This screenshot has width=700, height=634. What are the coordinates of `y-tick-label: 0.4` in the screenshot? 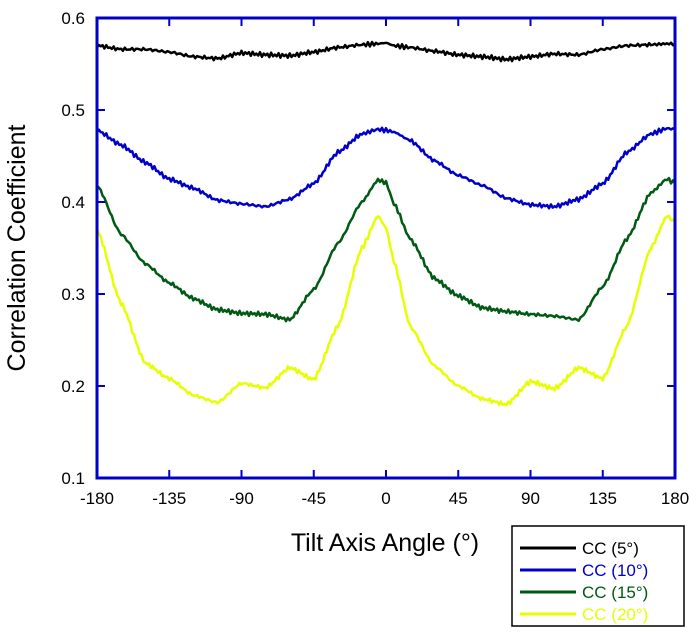 It's located at (73, 202).